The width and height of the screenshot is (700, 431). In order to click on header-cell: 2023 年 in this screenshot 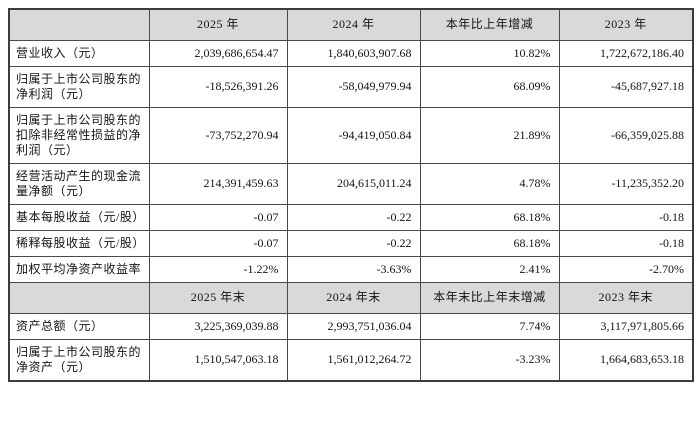, I will do `click(626, 24)`.